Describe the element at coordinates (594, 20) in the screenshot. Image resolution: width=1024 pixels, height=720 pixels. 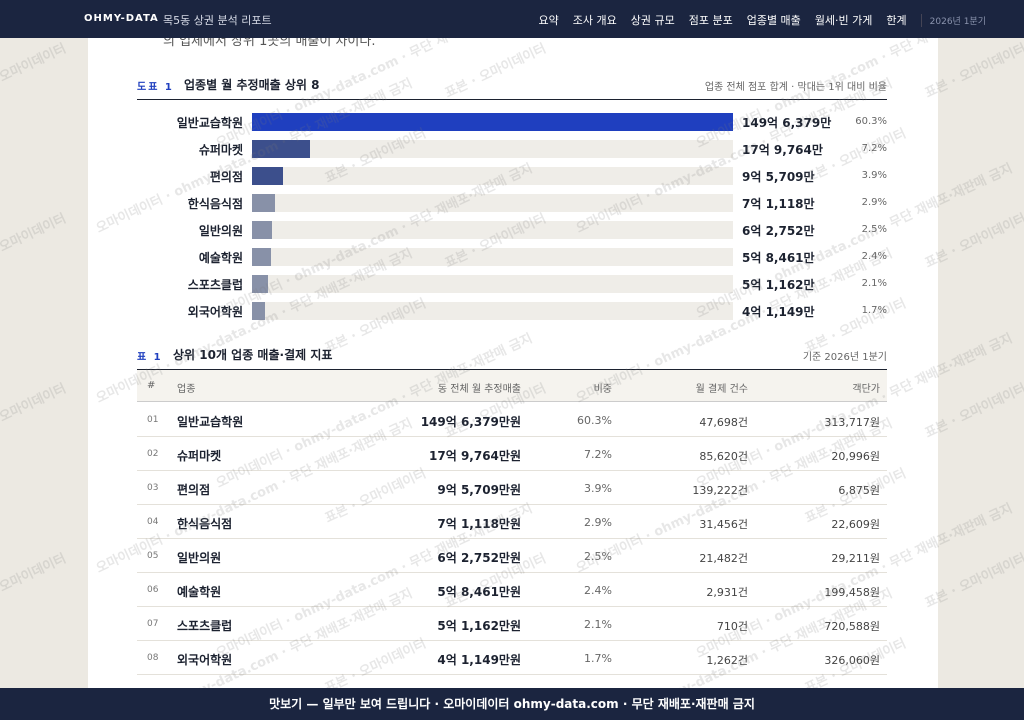
I see `menu-item: 조사 개요` at that location.